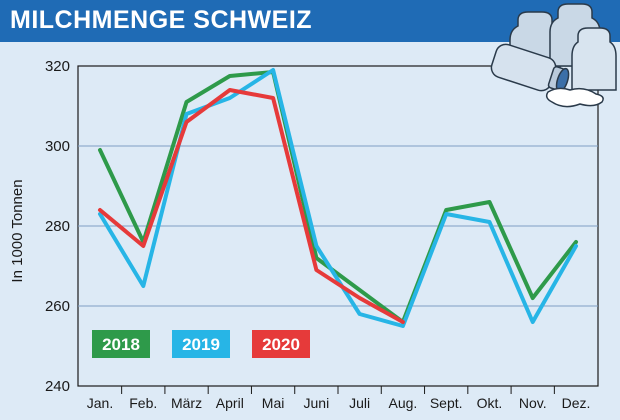 The image size is (620, 420). What do you see at coordinates (57, 66) in the screenshot?
I see `y-tick-label-320: 320` at bounding box center [57, 66].